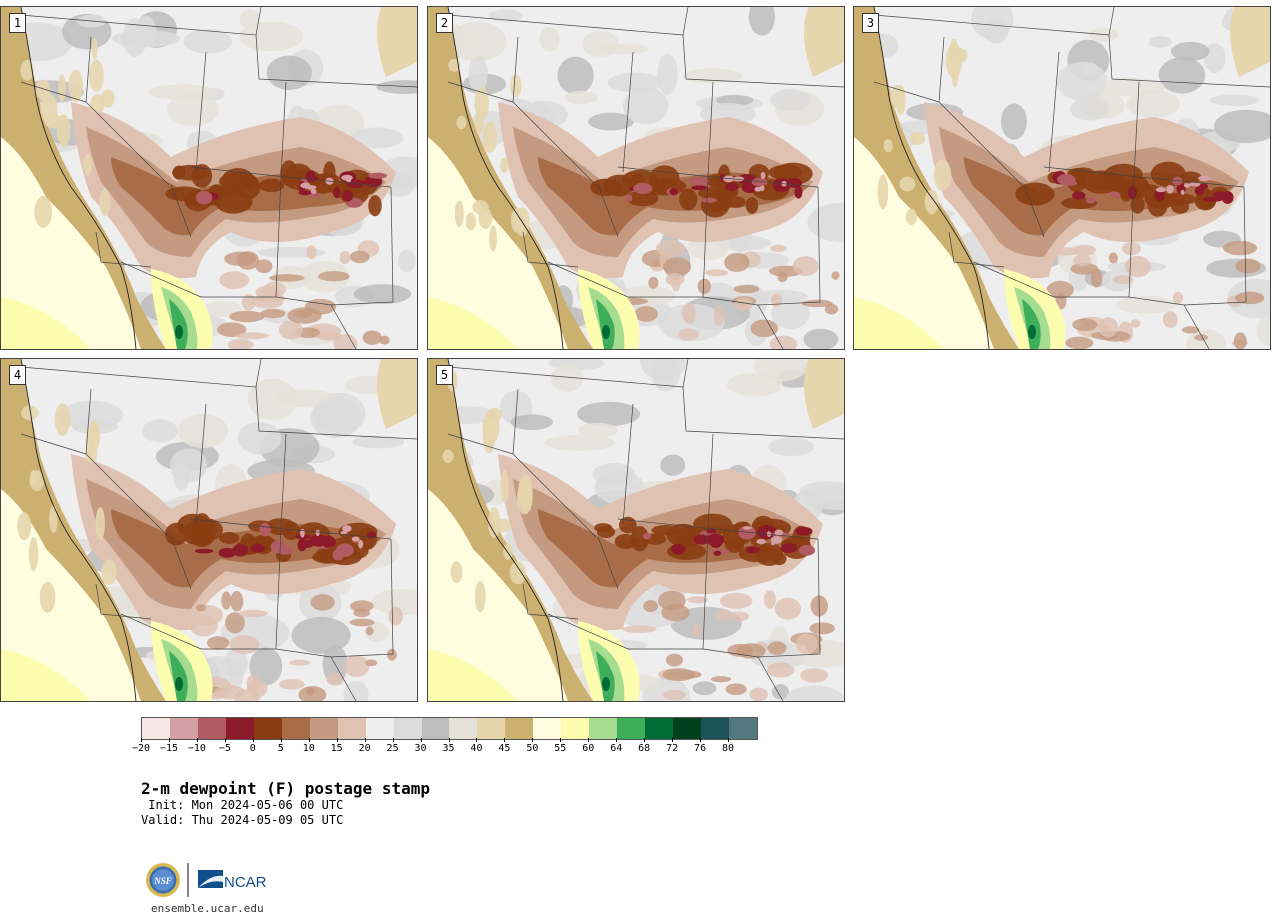  I want to click on map-panel-2: 2, so click(636, 178).